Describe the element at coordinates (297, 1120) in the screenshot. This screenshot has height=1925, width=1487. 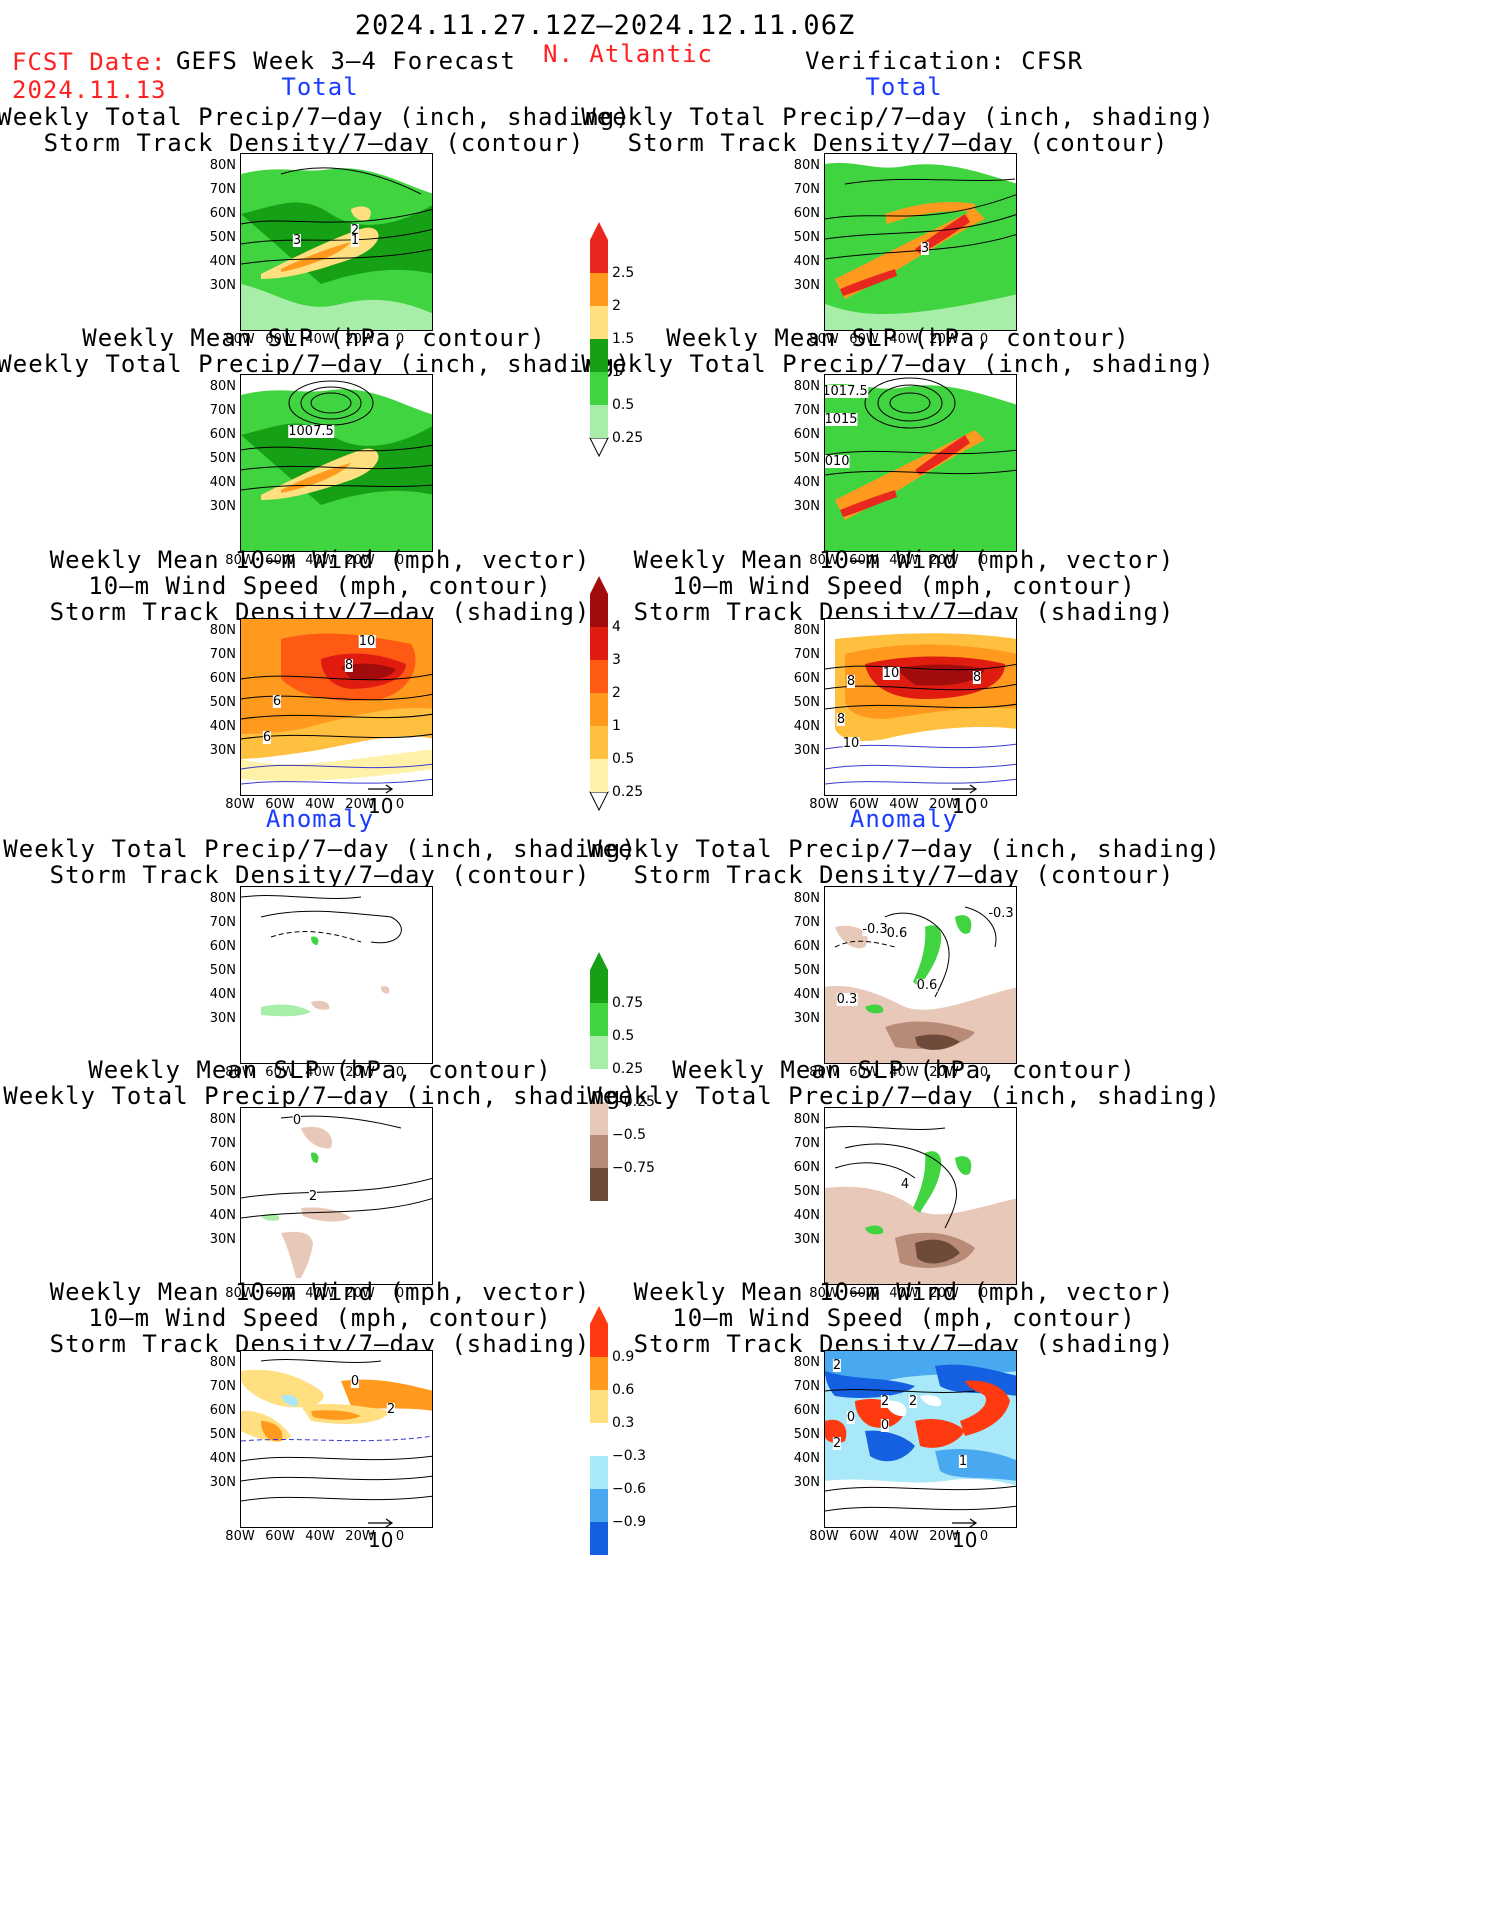
I see `contour-label: 0` at that location.